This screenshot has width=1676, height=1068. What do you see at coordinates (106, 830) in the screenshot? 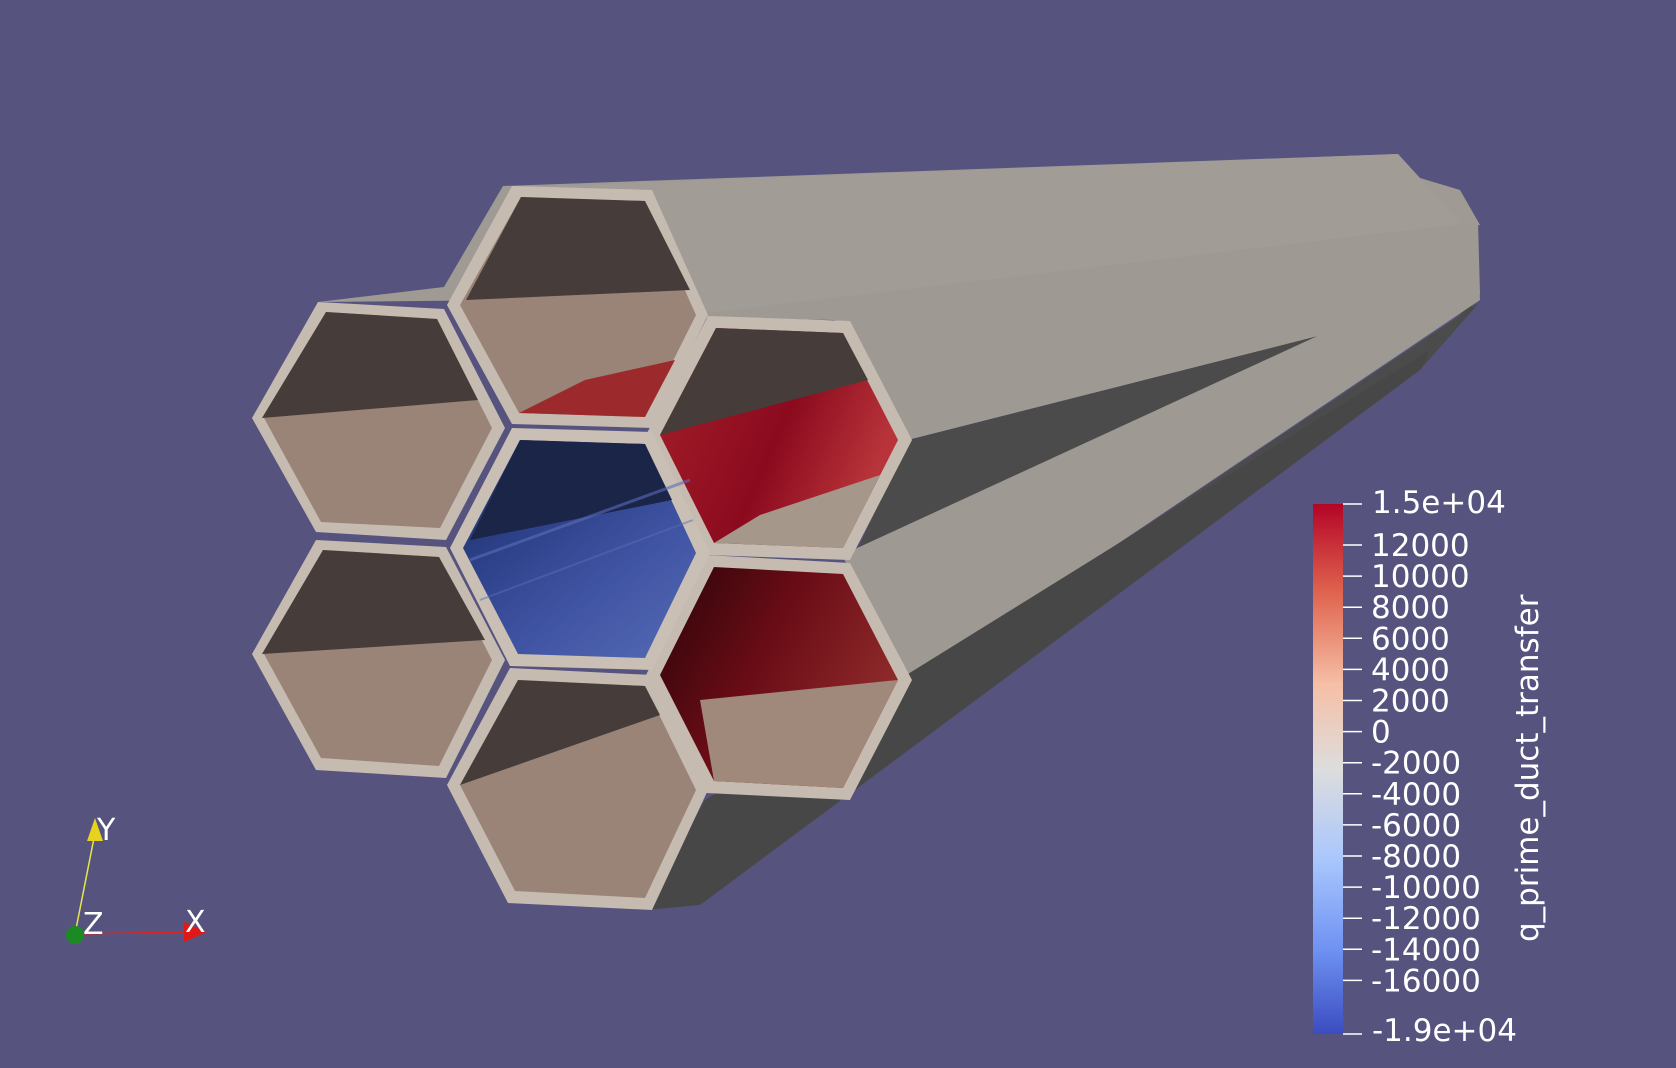
I see `y-axis-label: Y` at bounding box center [106, 830].